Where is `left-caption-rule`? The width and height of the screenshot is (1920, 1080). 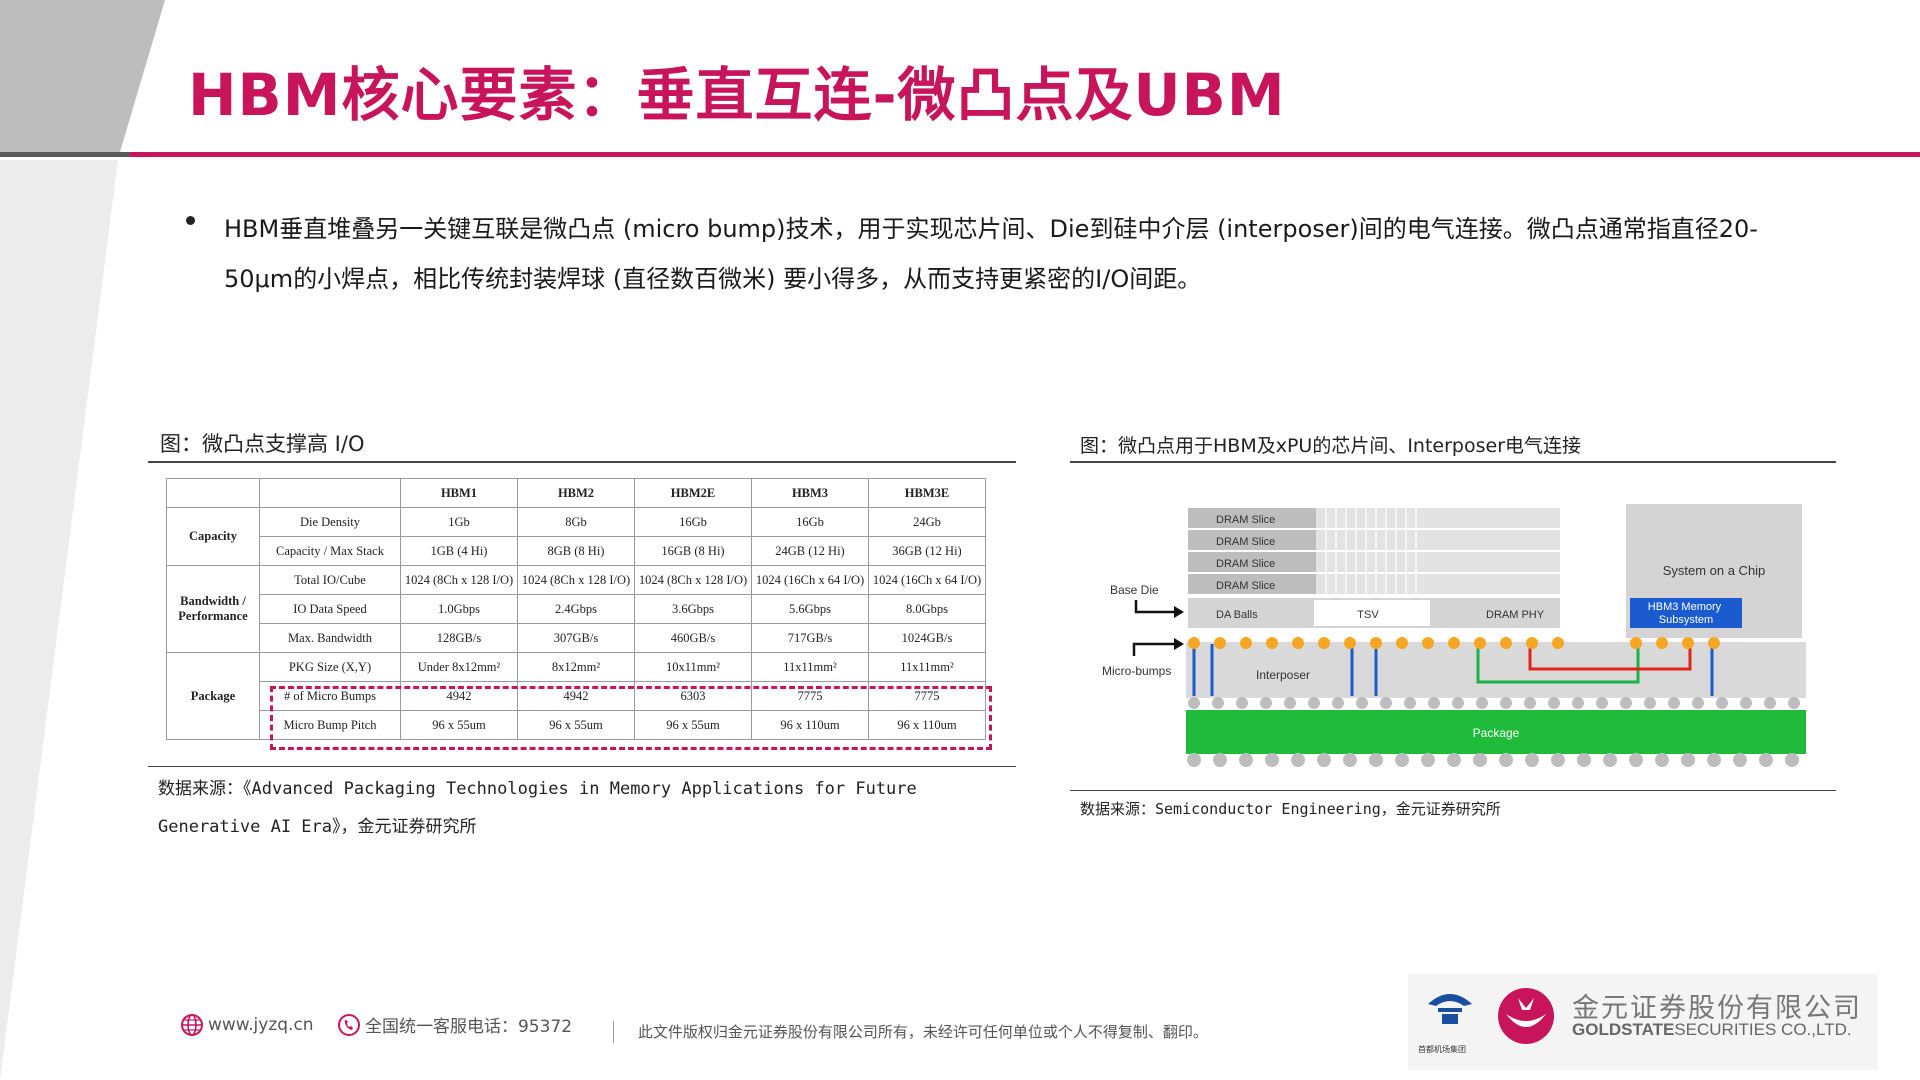
left-caption-rule is located at coordinates (582, 462).